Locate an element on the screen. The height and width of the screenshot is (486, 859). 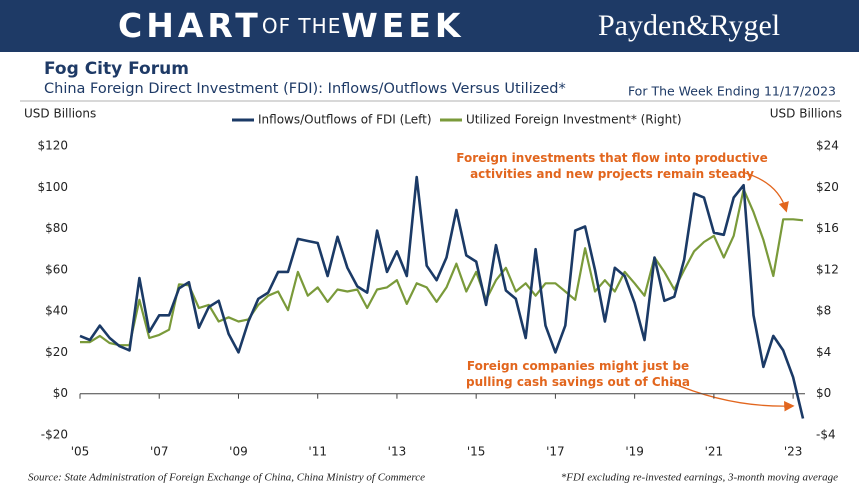
x-tick-label: '09 is located at coordinates (238, 452).